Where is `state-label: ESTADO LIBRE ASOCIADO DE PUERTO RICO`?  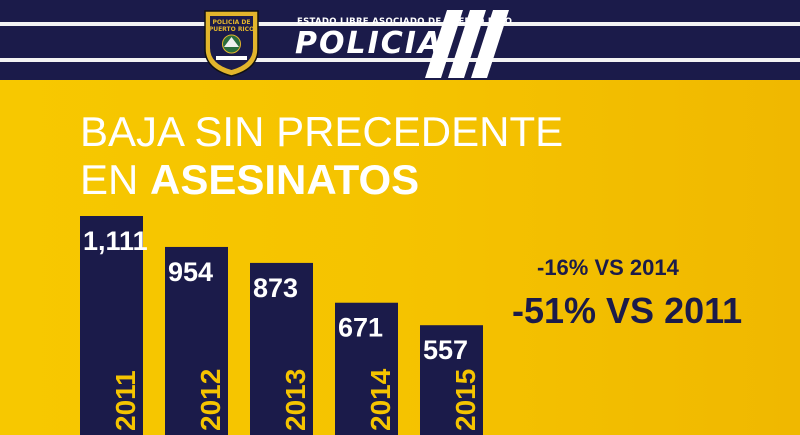 state-label: ESTADO LIBRE ASOCIADO DE PUERTO RICO is located at coordinates (405, 22).